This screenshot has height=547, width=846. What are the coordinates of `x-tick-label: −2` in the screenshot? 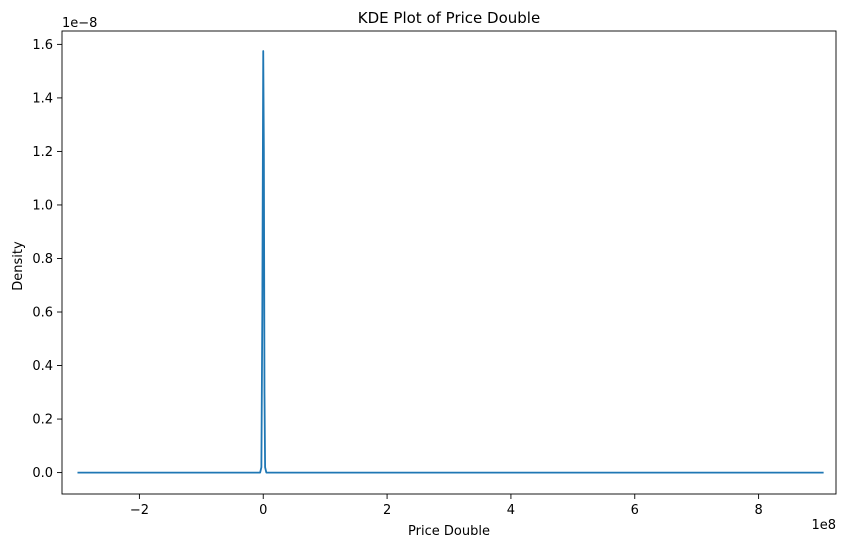 It's located at (139, 510).